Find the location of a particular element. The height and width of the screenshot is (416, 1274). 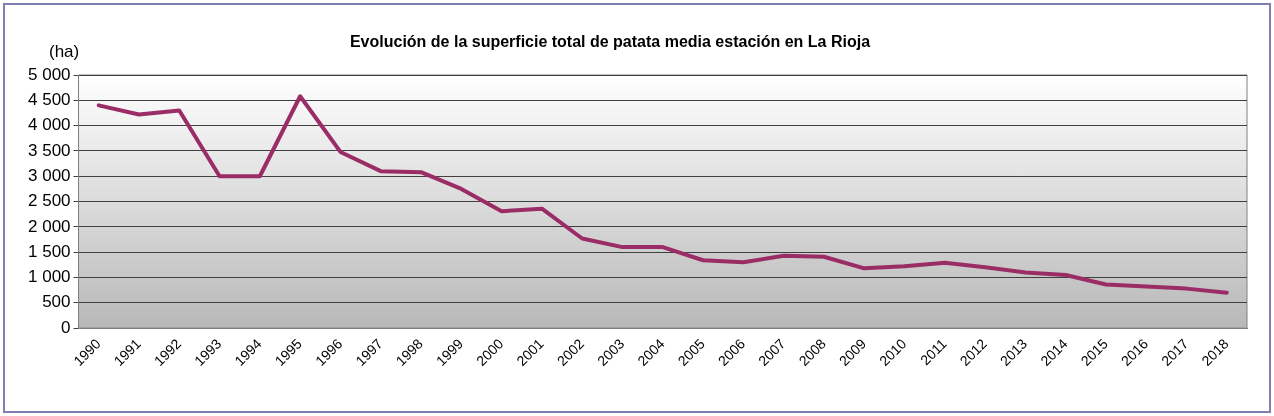

y-tick-label: 5 000 is located at coordinates (49, 74).